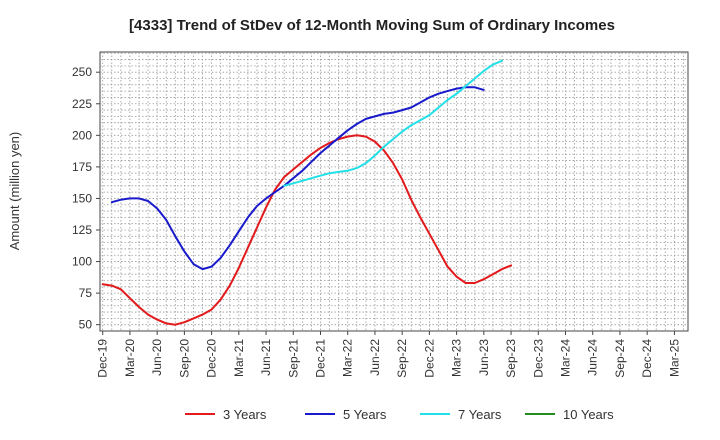 The width and height of the screenshot is (720, 440). I want to click on x-tick-label: Dec-19, so click(103, 358).